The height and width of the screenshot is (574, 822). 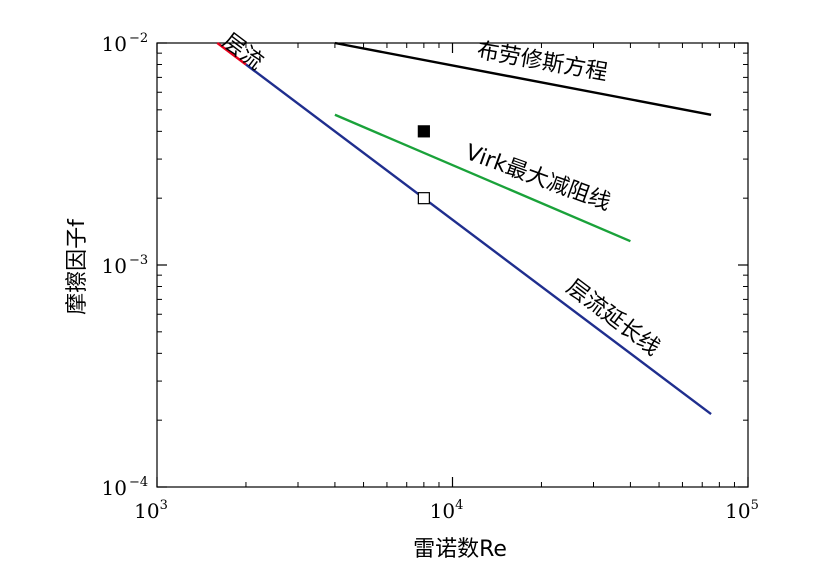 What do you see at coordinates (77, 266) in the screenshot?
I see `y-axis-label: 摩擦因子f` at bounding box center [77, 266].